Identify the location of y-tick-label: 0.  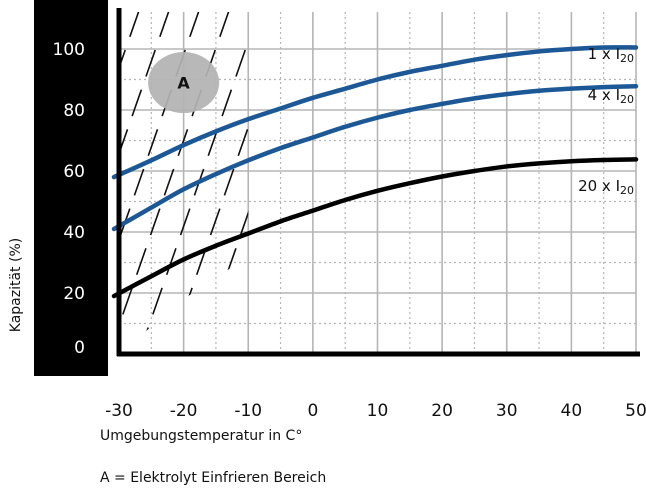
(79, 348).